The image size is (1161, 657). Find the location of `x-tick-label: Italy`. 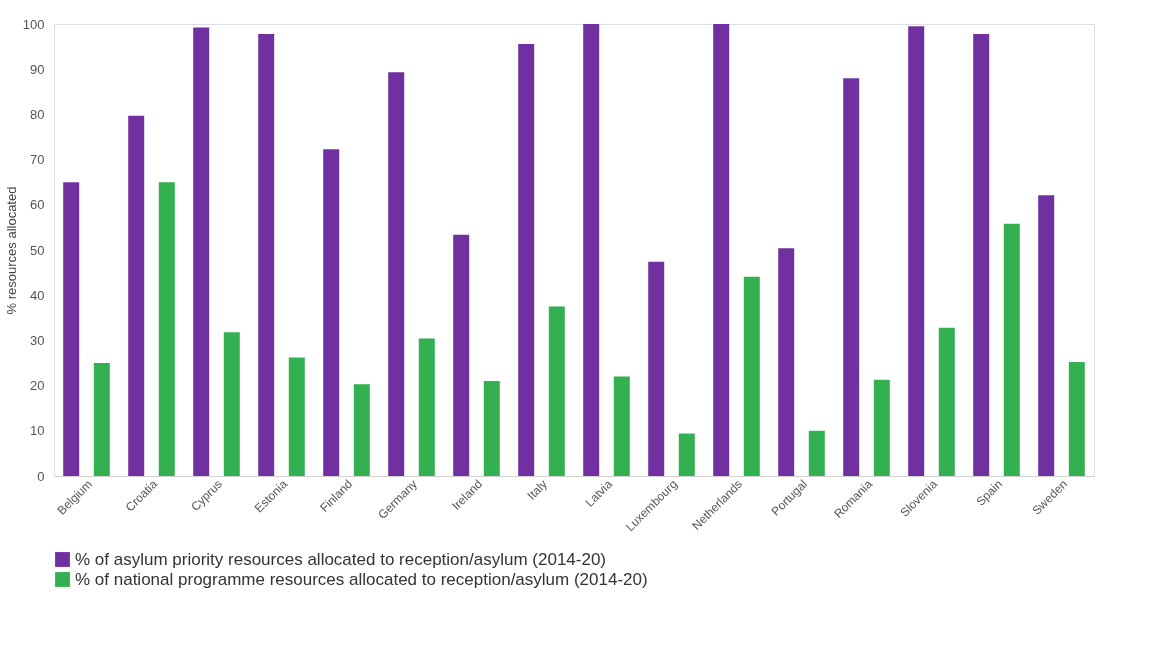

x-tick-label: Italy is located at coordinates (537, 490).